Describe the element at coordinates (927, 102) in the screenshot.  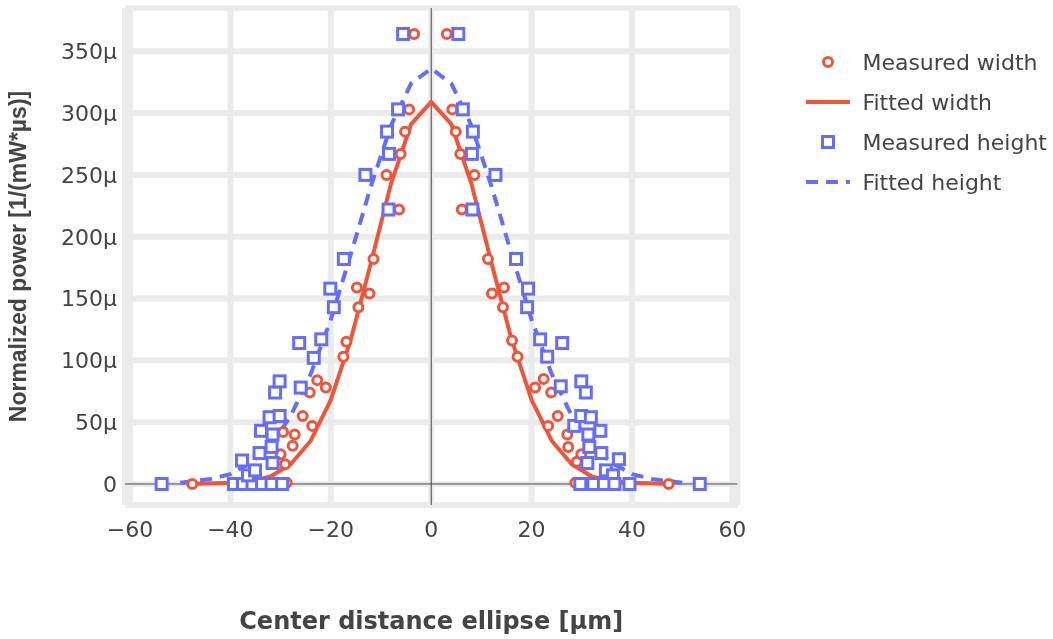
I see `legend-label: Fitted width` at that location.